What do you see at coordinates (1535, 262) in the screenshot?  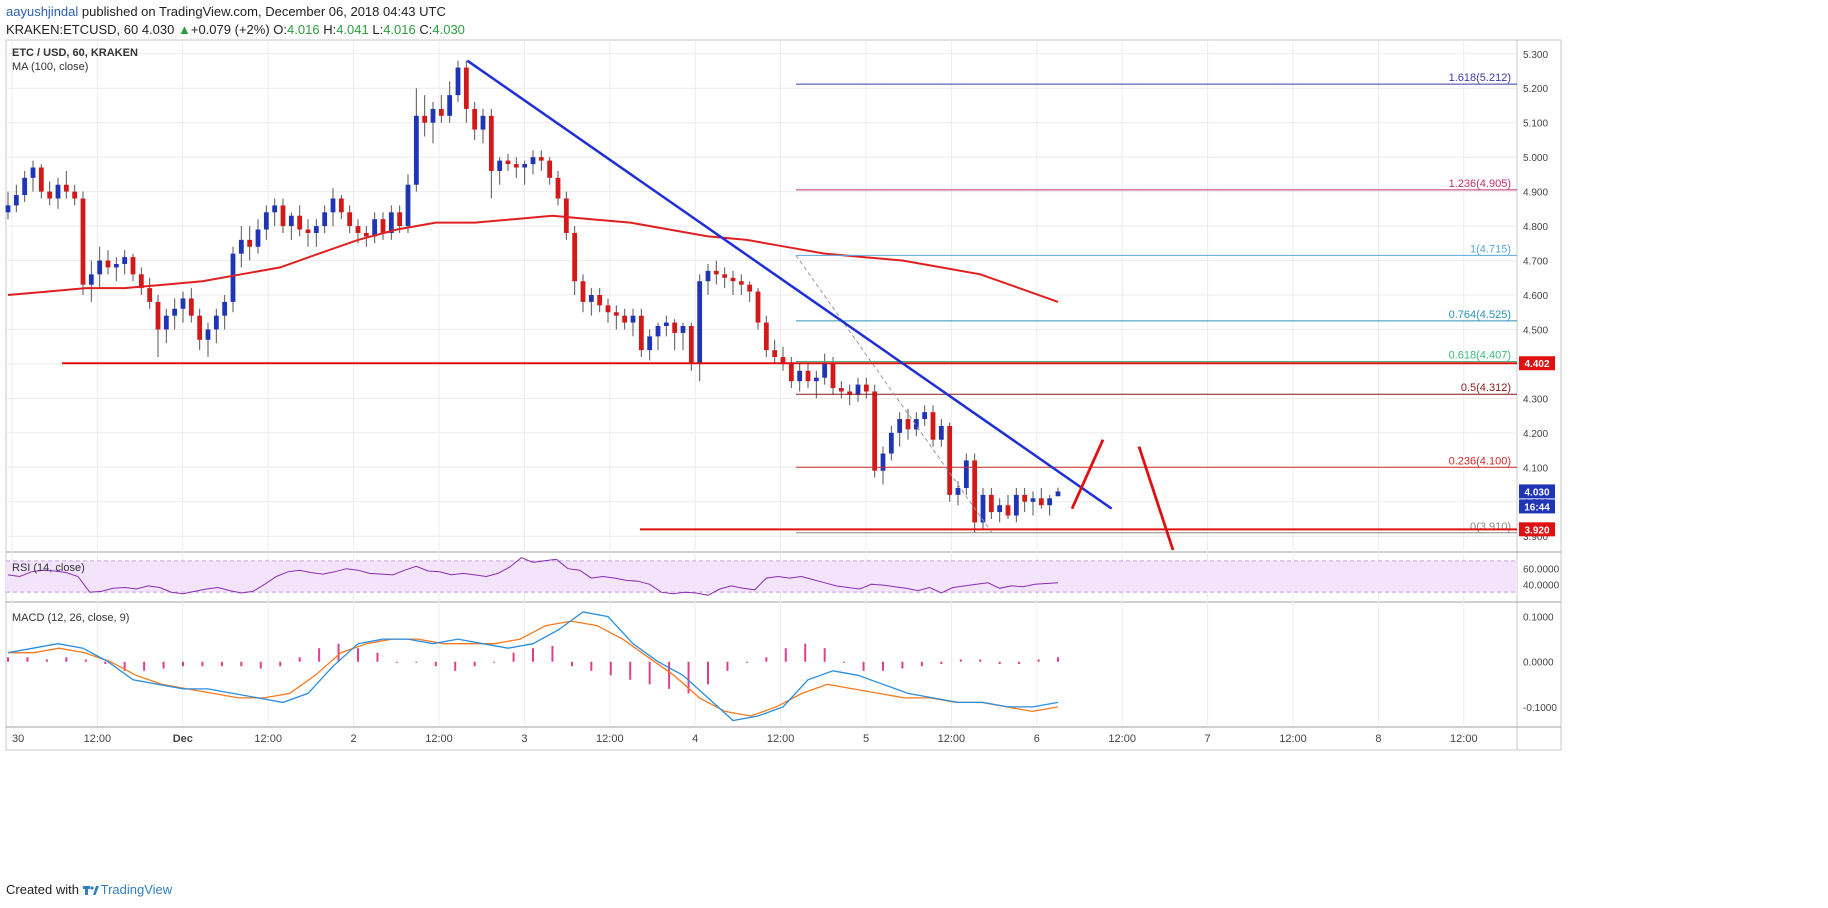 I see `y-tick-label: 4.700` at bounding box center [1535, 262].